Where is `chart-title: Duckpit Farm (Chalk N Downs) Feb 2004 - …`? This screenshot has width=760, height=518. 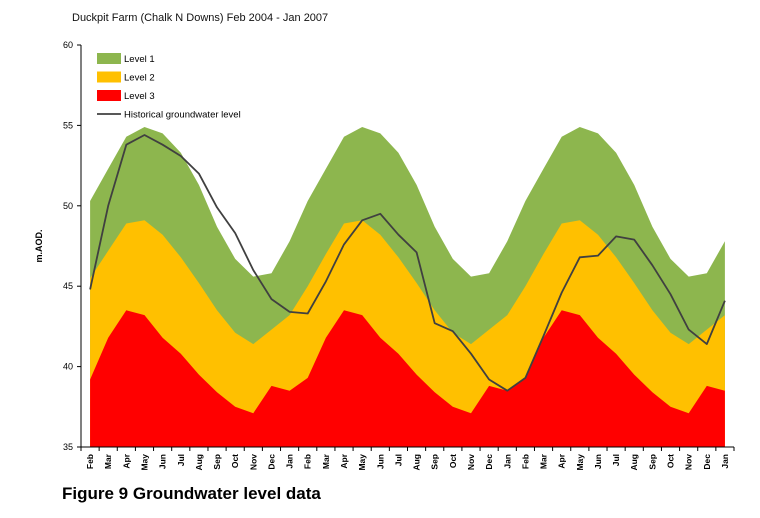
chart-title: Duckpit Farm (Chalk N Downs) Feb 2004 - … is located at coordinates (200, 18).